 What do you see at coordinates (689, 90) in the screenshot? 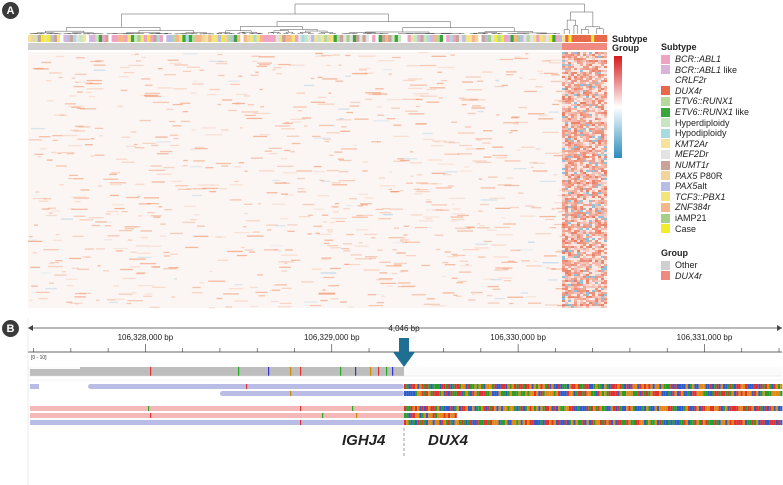
I see `legend-label-part: DUX4r` at bounding box center [689, 90].